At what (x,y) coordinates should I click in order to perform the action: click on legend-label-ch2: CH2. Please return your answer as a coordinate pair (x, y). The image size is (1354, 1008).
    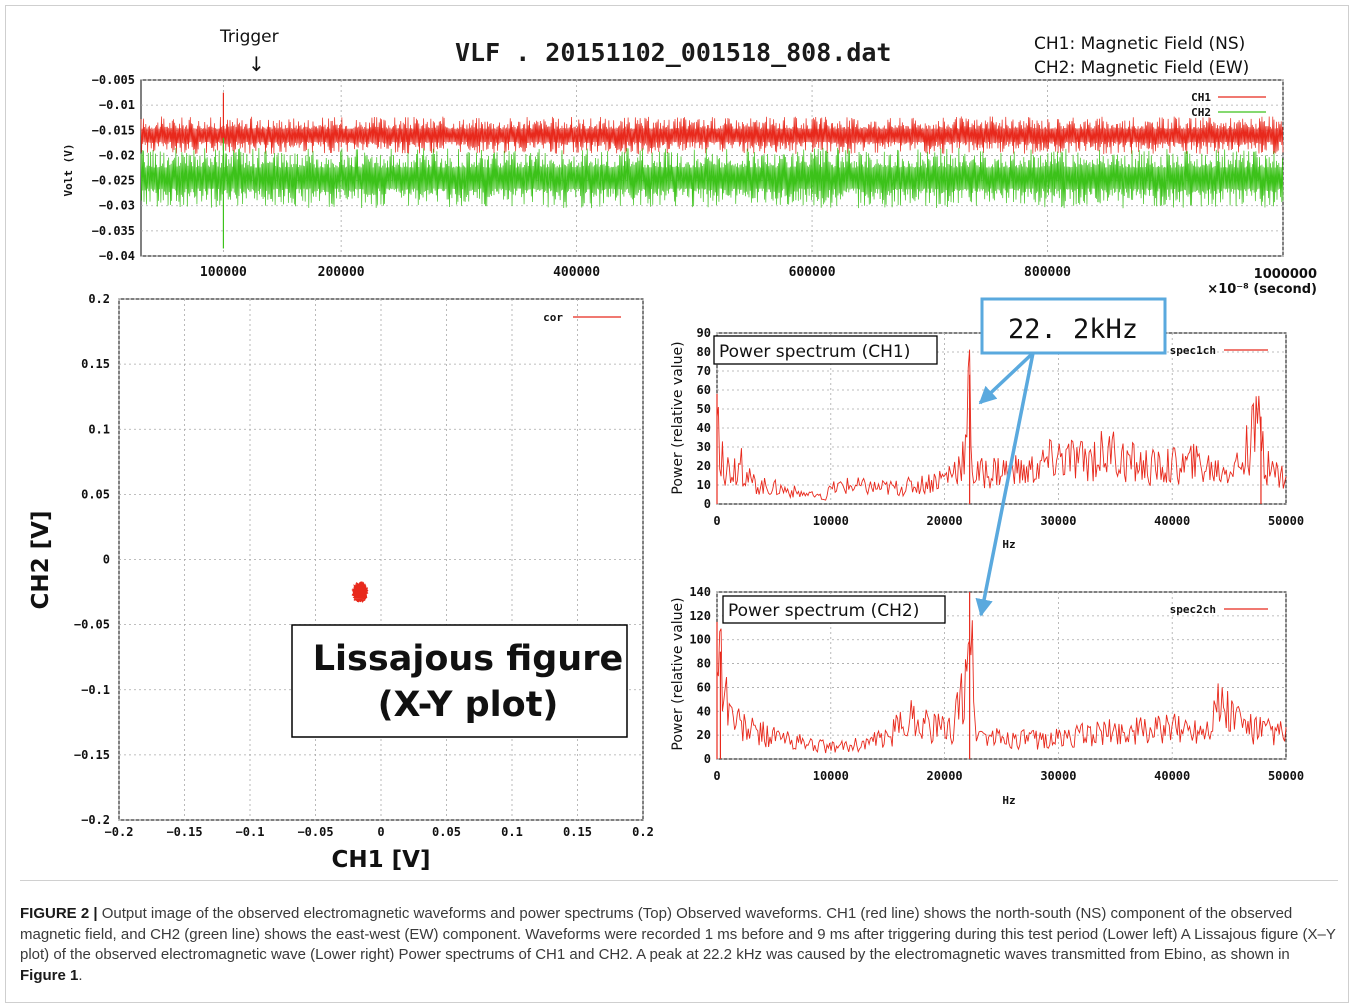
    Looking at the image, I should click on (1201, 112).